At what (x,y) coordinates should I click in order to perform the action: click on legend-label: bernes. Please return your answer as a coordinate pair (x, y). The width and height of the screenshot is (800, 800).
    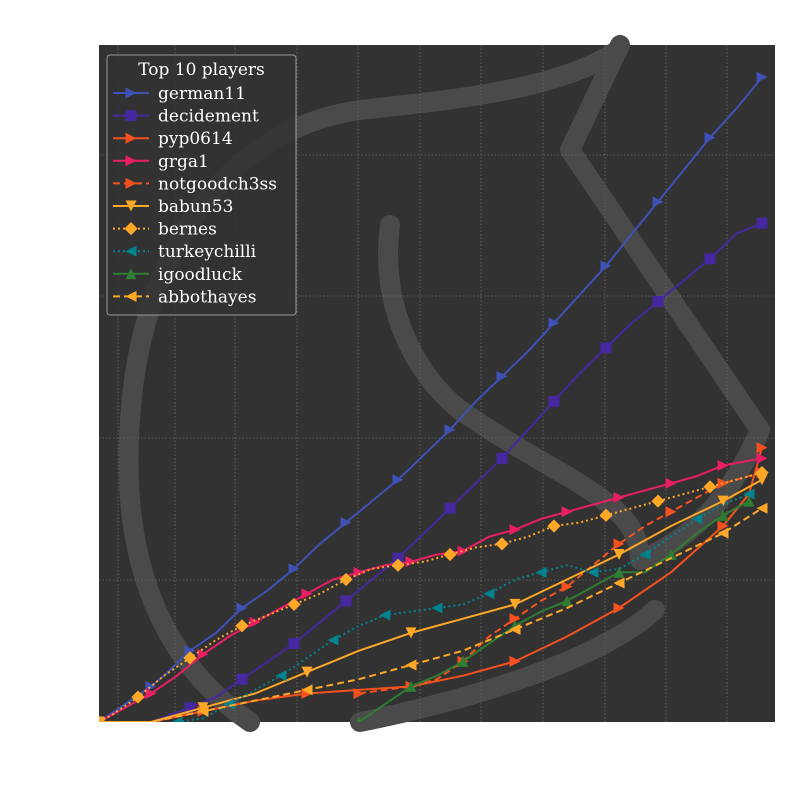
    Looking at the image, I should click on (187, 230).